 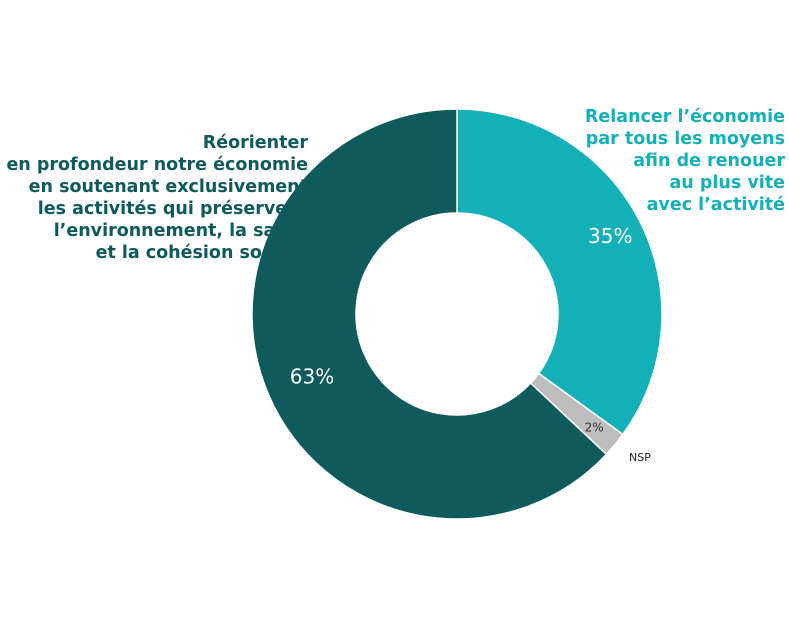 I want to click on slice-label-line: en profondeur notre économie, so click(x=157, y=165).